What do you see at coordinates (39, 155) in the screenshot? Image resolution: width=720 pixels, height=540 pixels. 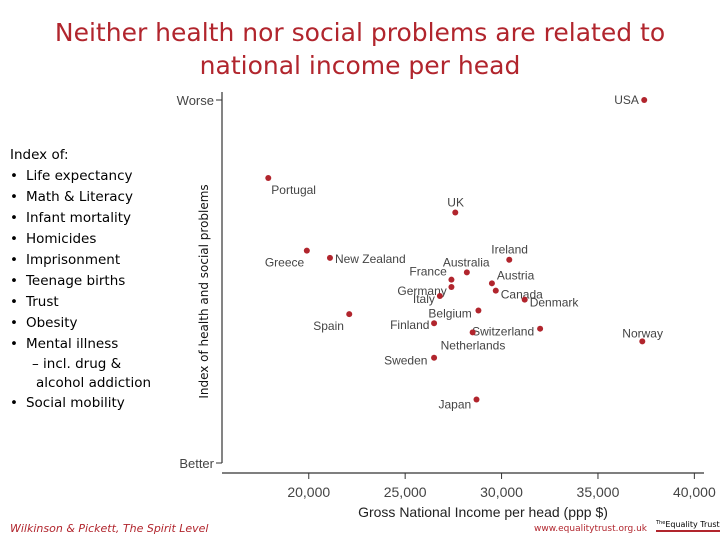 I see `index-heading: Index of:` at bounding box center [39, 155].